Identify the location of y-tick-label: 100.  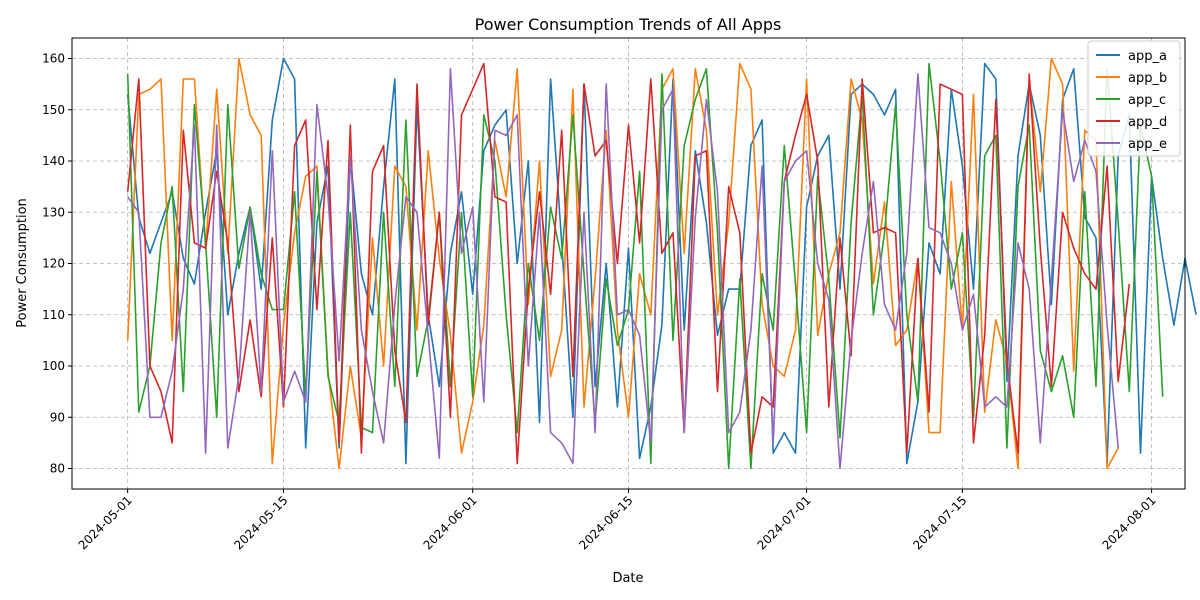
(53, 366).